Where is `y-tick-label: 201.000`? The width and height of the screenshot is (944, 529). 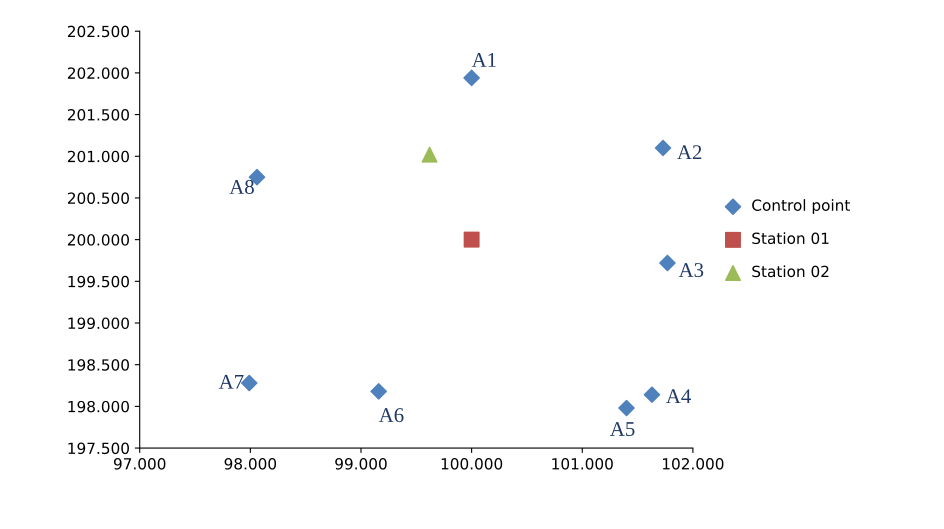
y-tick-label: 201.000 is located at coordinates (98, 156).